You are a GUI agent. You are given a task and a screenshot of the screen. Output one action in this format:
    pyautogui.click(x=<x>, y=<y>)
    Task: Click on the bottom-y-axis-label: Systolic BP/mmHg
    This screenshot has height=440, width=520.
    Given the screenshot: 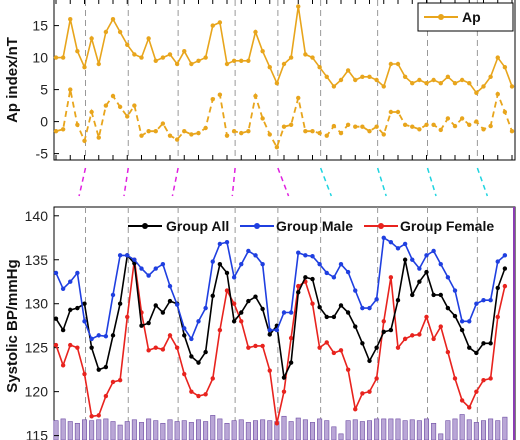 What is the action you would take?
    pyautogui.click(x=12, y=325)
    